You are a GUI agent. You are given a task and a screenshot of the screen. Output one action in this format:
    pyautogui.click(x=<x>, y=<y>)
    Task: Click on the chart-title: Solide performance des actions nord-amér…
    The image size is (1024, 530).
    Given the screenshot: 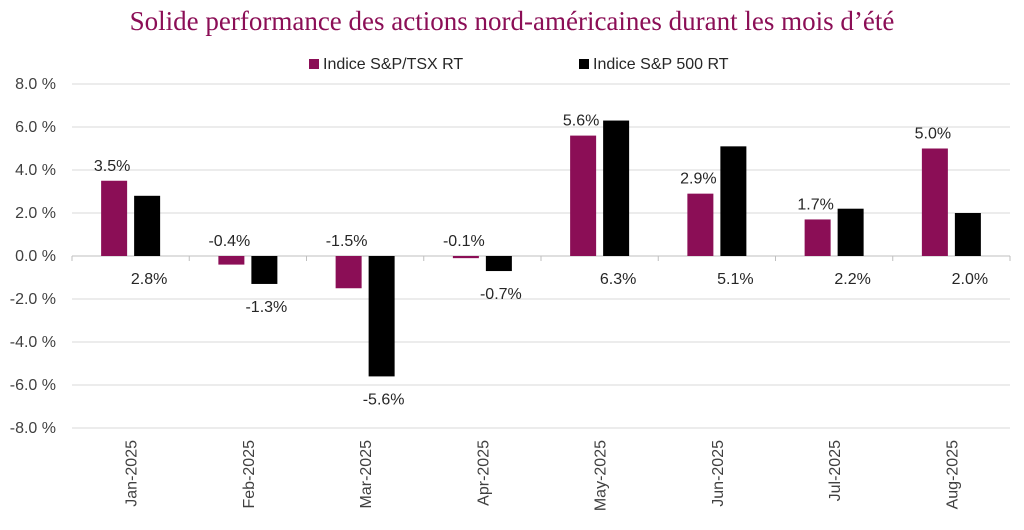 What is the action you would take?
    pyautogui.click(x=512, y=21)
    